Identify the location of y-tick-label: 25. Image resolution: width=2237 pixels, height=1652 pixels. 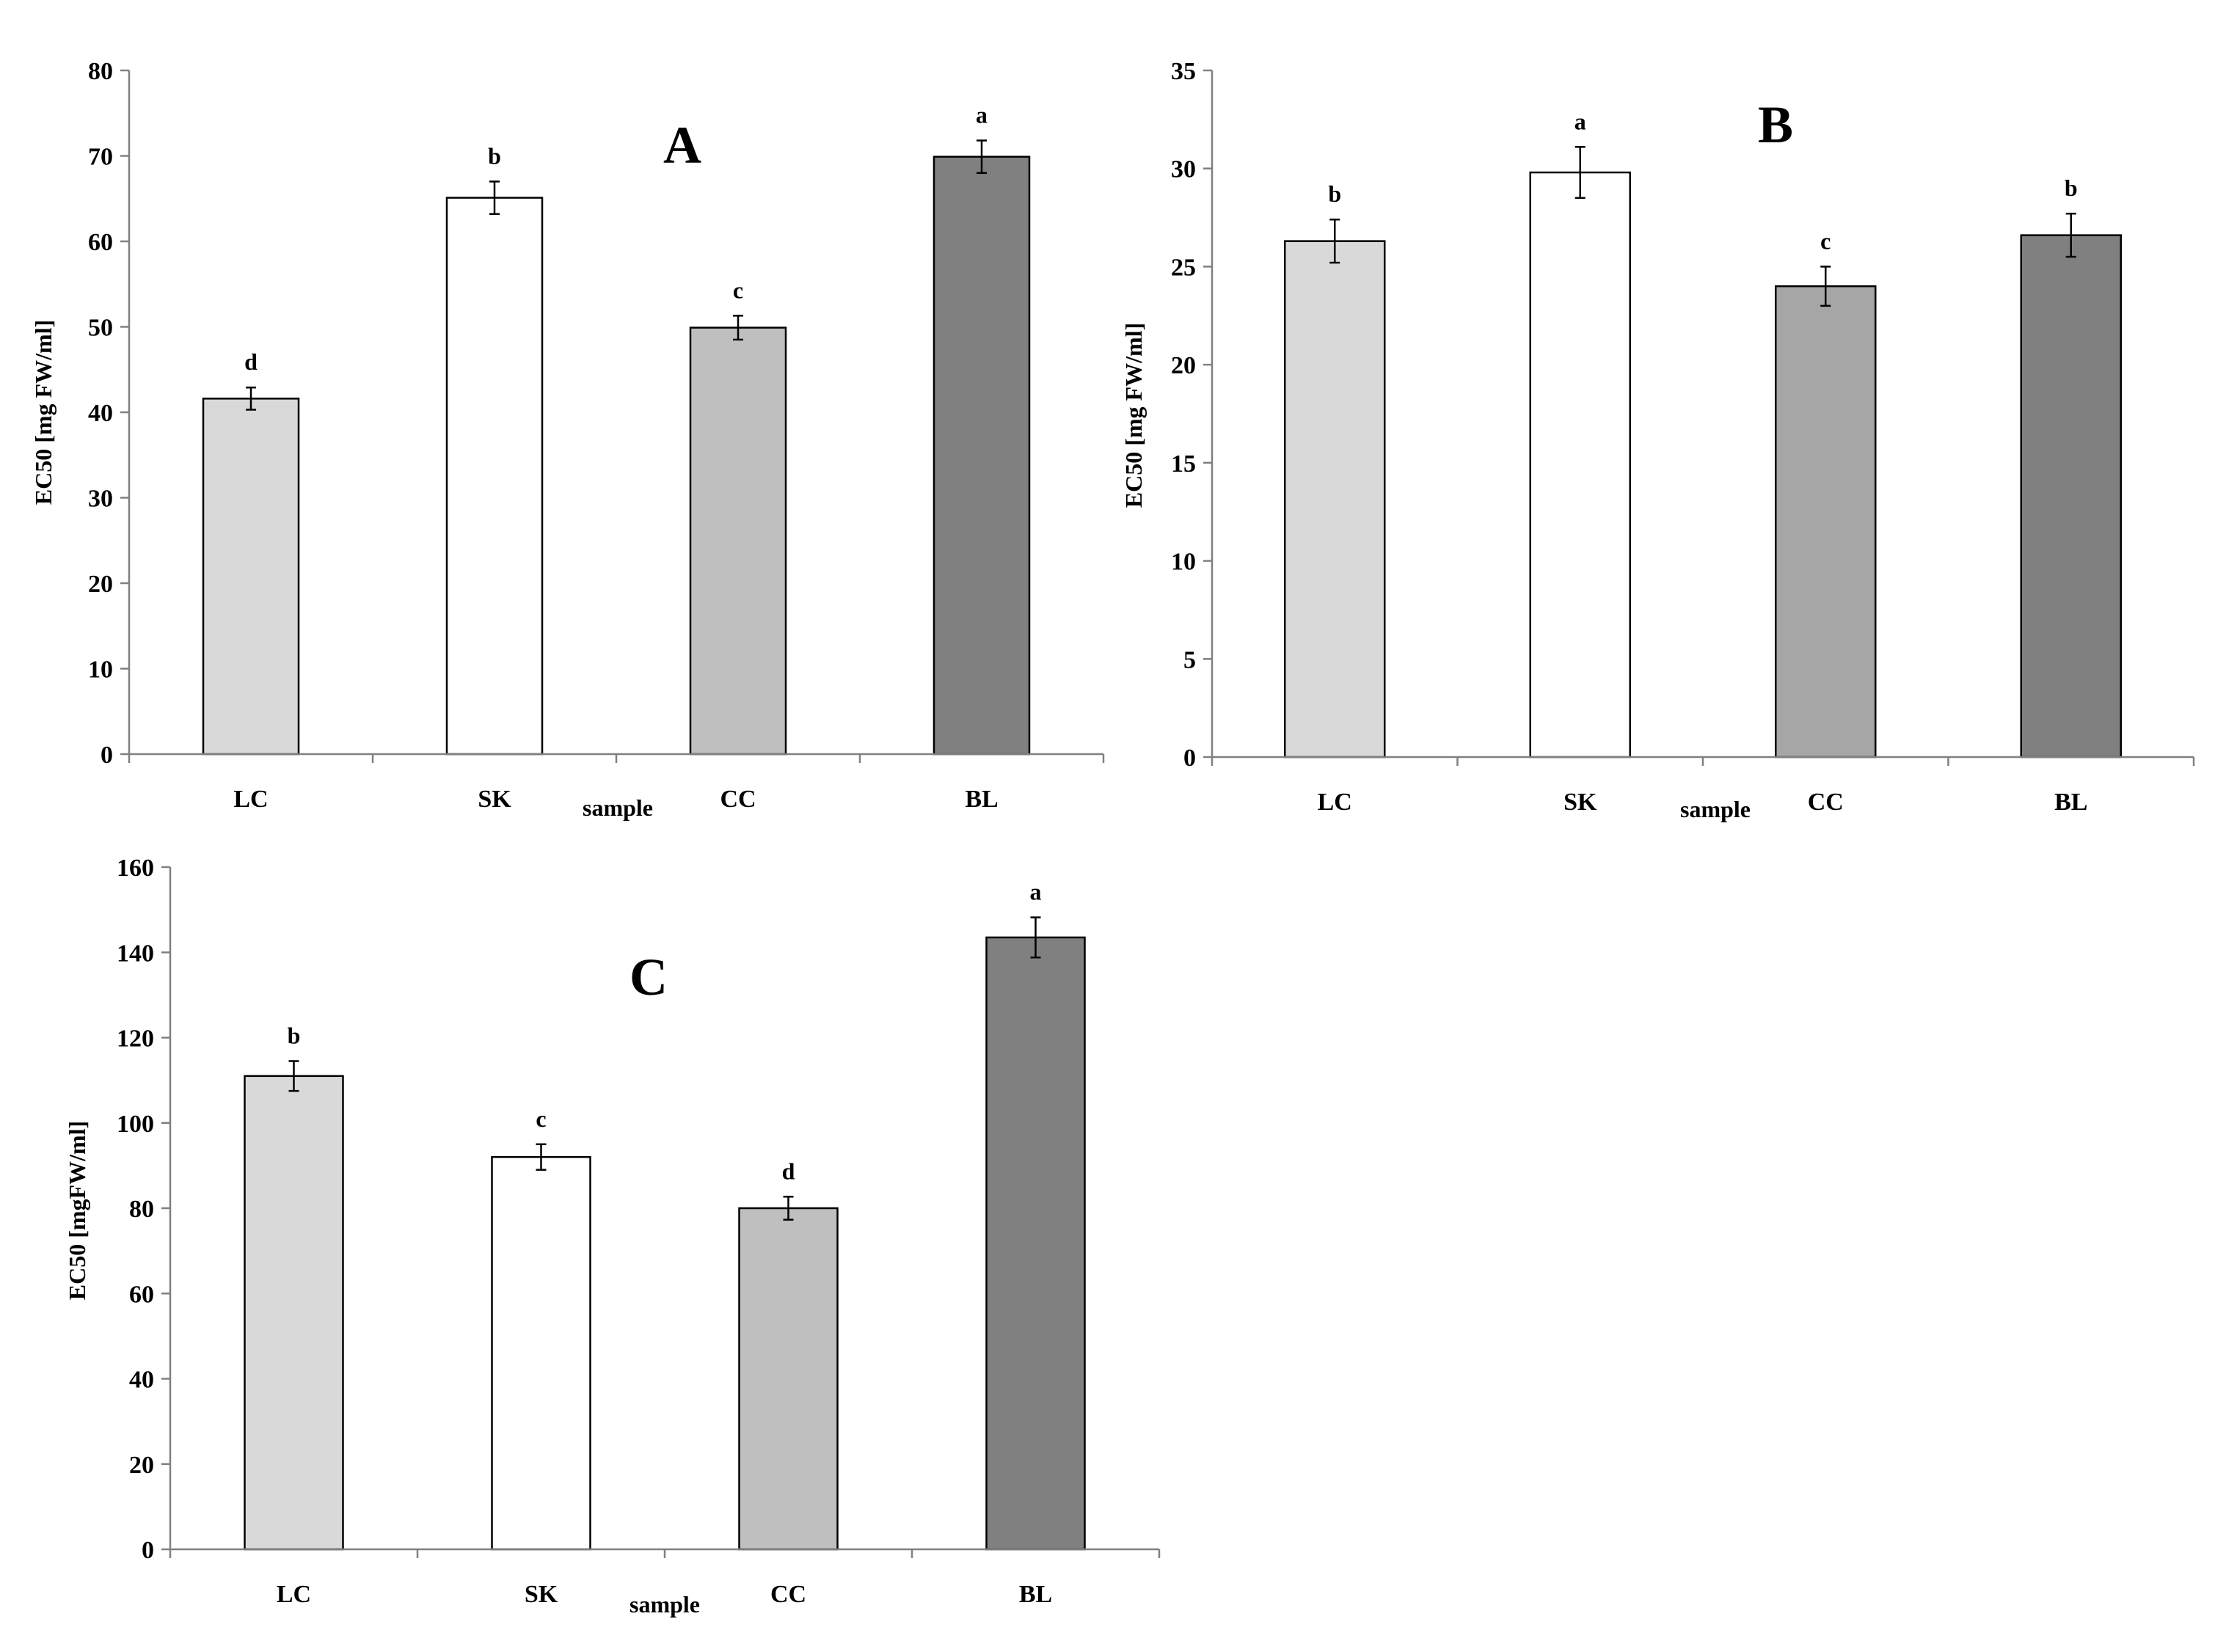
(1183, 267).